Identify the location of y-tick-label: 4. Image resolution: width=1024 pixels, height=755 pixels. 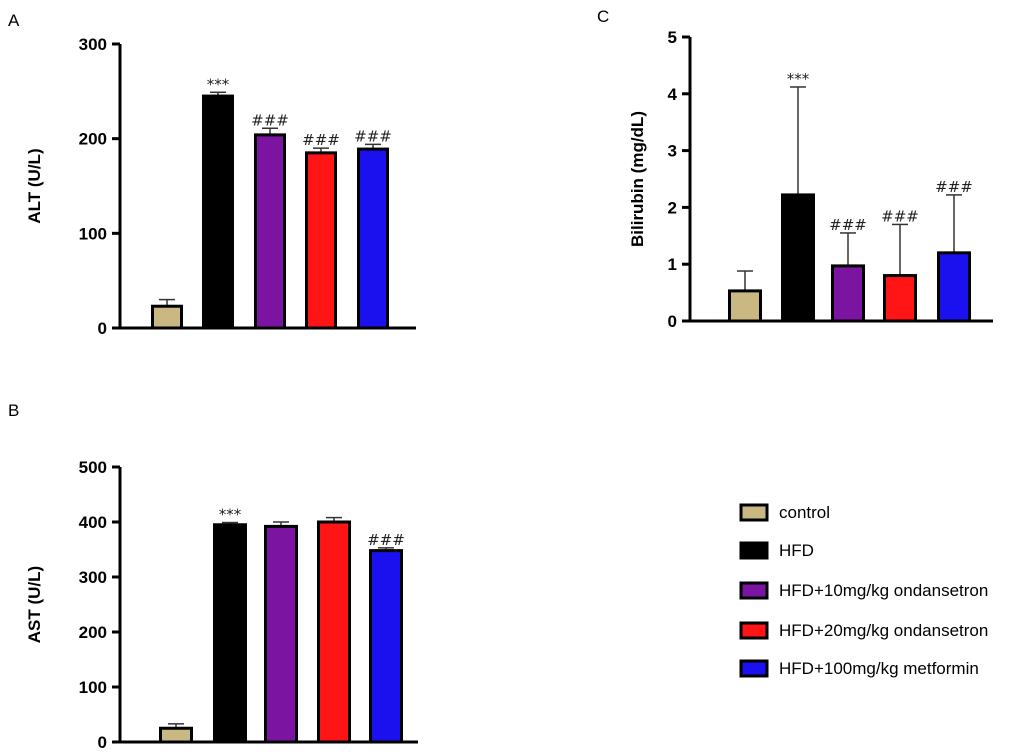
(673, 94).